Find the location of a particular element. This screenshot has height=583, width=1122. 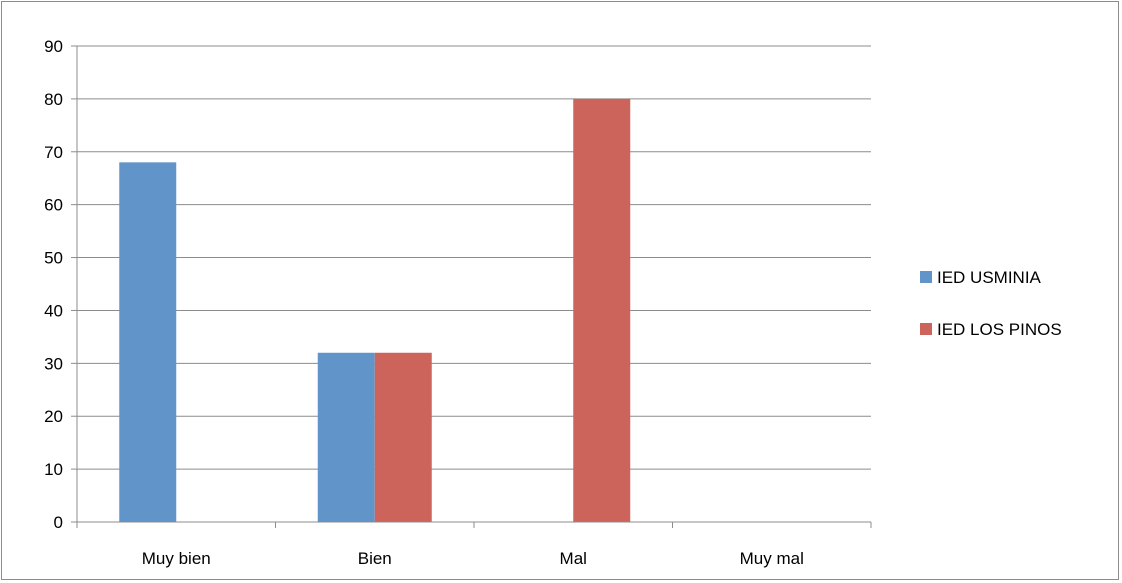

y-tick-label: 80 is located at coordinates (53, 99).